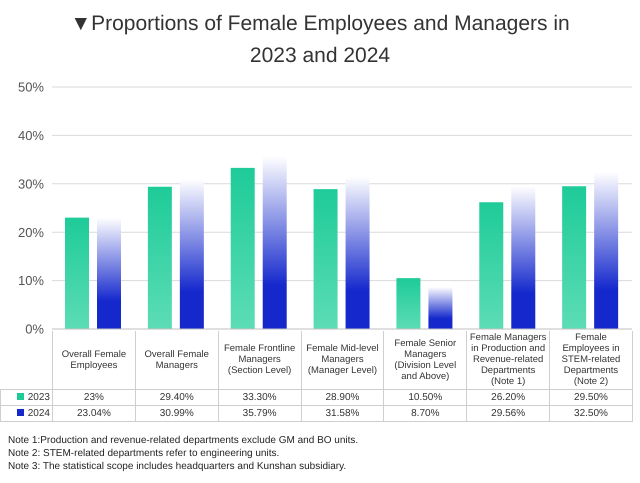  What do you see at coordinates (34, 329) in the screenshot?
I see `y-tick-label: 0%` at bounding box center [34, 329].